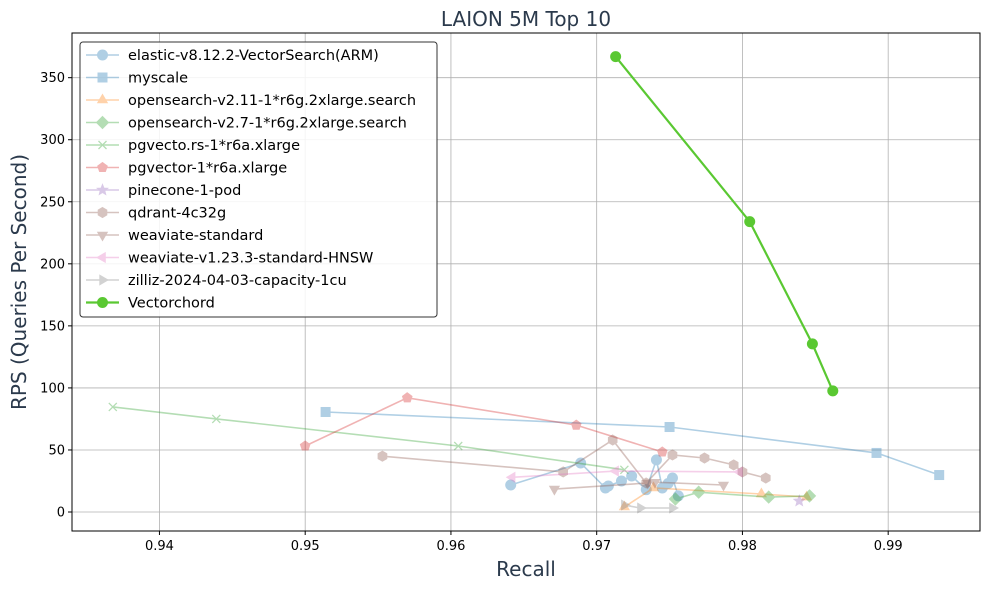 This screenshot has width=989, height=594. What do you see at coordinates (450, 546) in the screenshot?
I see `x-tick-label: 0.96` at bounding box center [450, 546].